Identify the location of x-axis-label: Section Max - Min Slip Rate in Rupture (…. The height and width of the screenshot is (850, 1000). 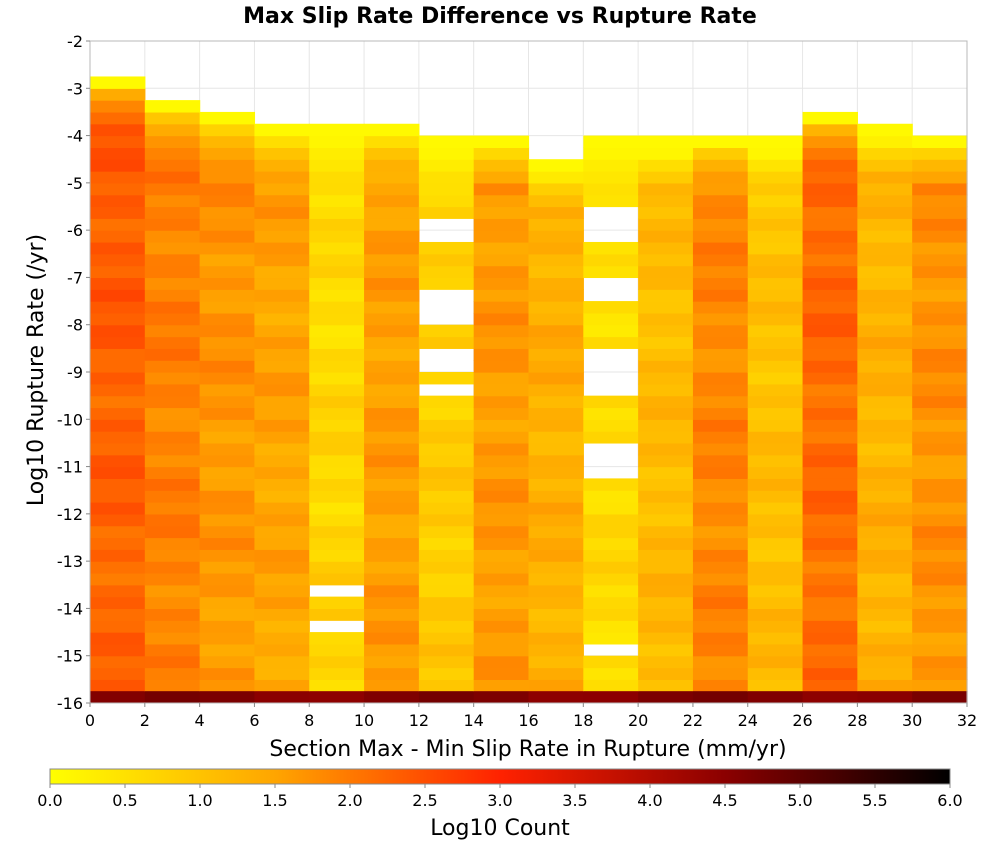
(527, 749).